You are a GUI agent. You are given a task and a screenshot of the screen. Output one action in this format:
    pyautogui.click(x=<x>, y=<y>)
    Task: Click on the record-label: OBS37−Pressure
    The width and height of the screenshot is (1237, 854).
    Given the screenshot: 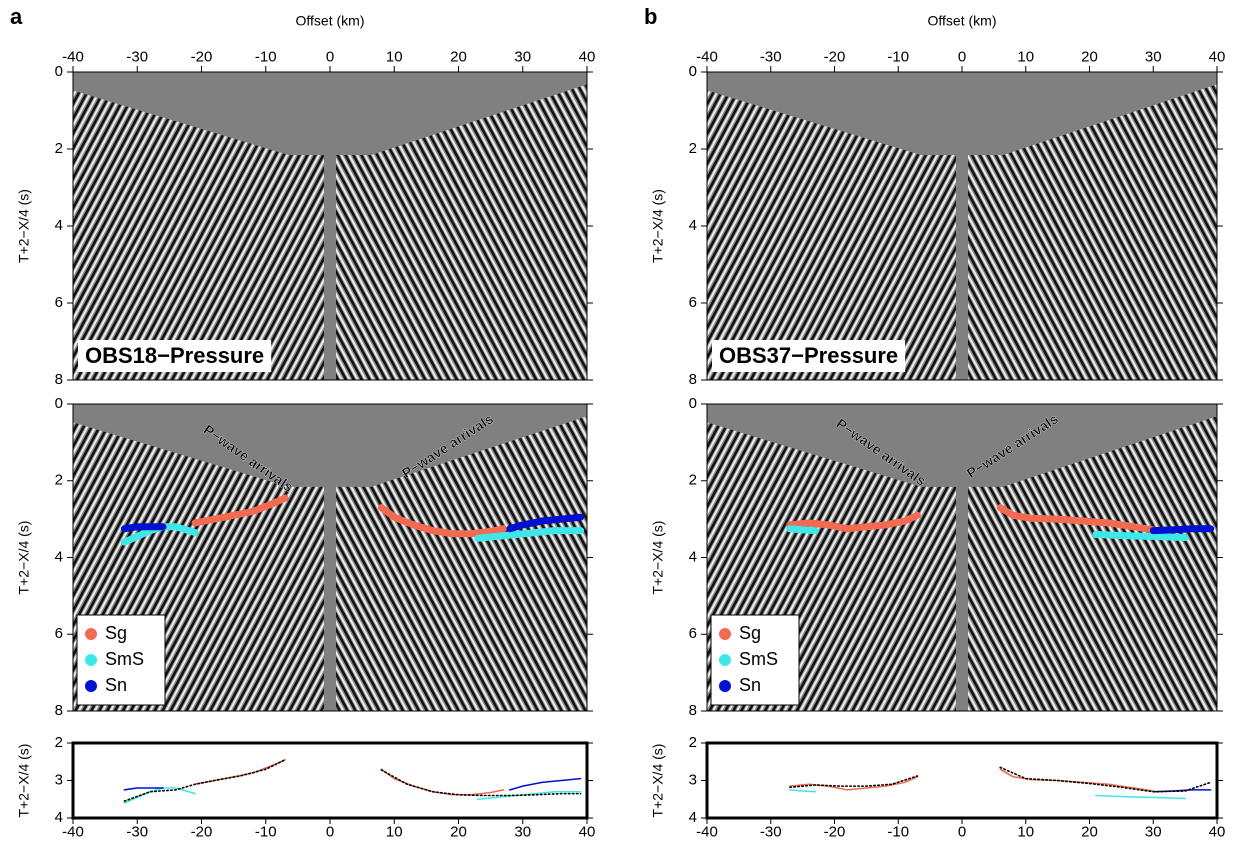 What is the action you would take?
    pyautogui.click(x=808, y=355)
    